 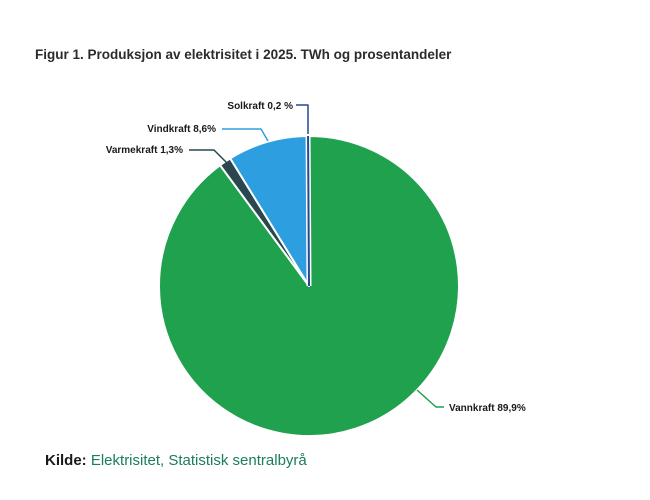 What do you see at coordinates (198, 460) in the screenshot?
I see `source-link: Elektrisitet, Statistisk sentralbyrå` at bounding box center [198, 460].